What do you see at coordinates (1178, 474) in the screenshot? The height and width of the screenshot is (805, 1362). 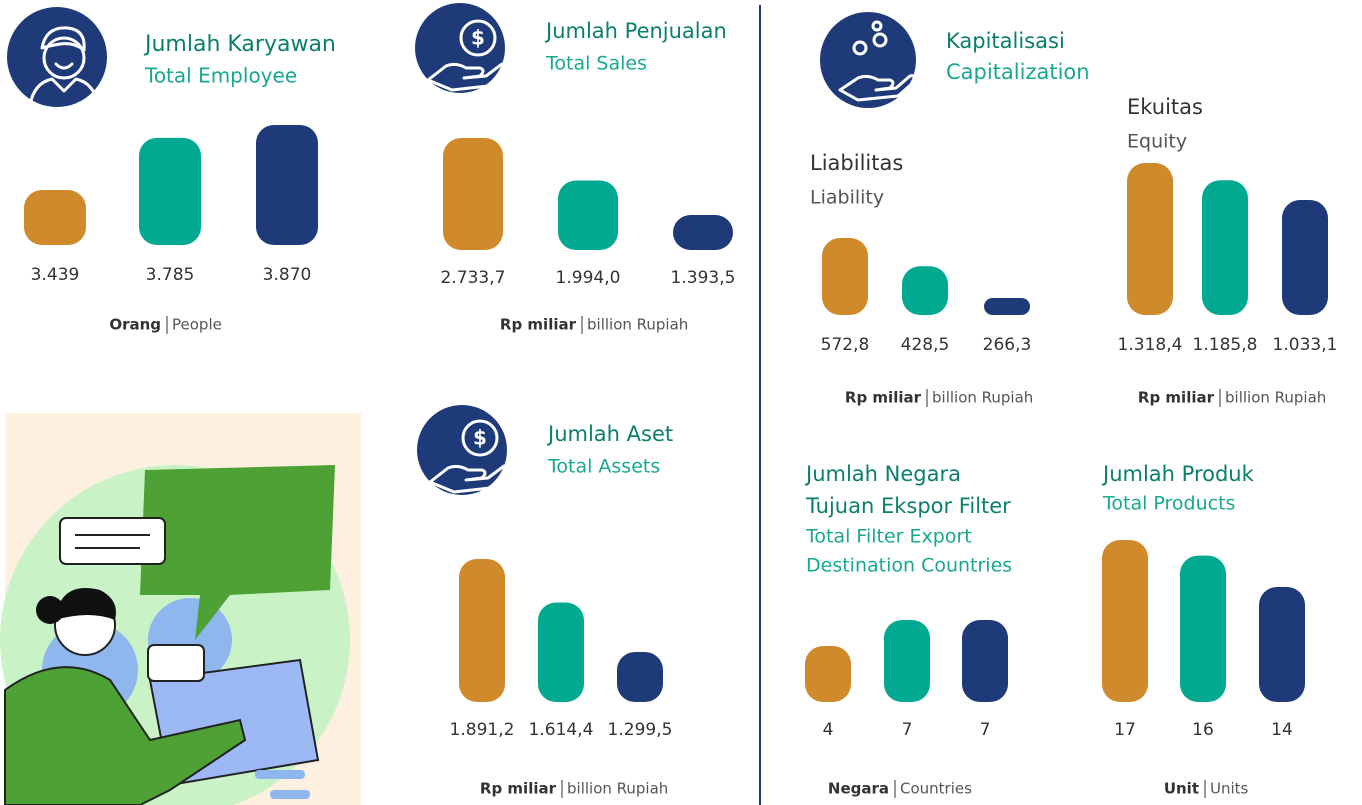 I see `chart-title: Jumlah Produk` at bounding box center [1178, 474].